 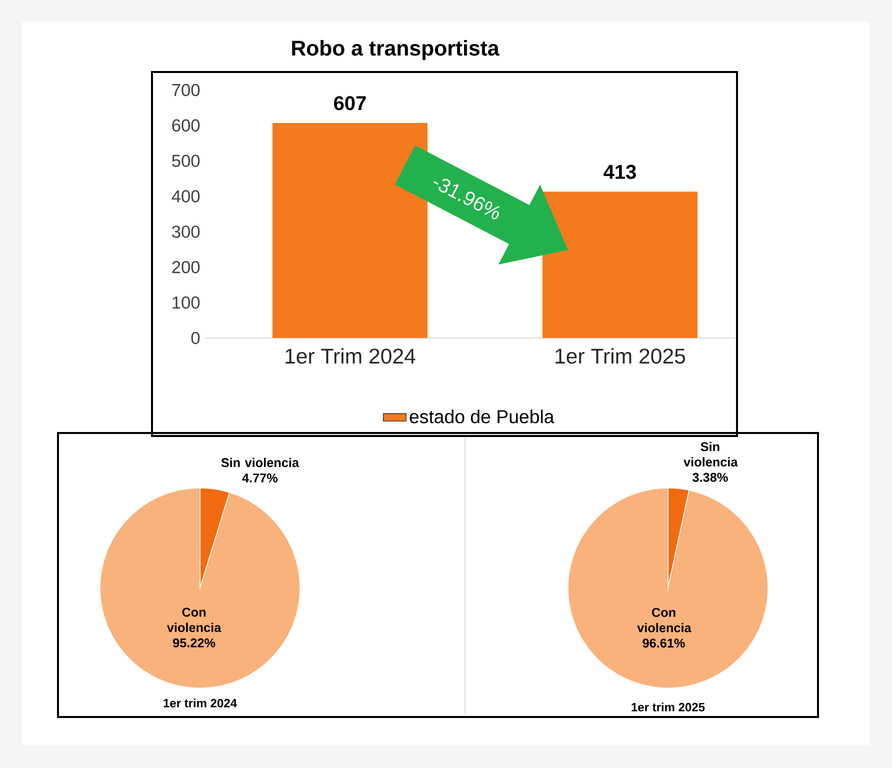 I want to click on y-tick-label: 400, so click(x=186, y=196).